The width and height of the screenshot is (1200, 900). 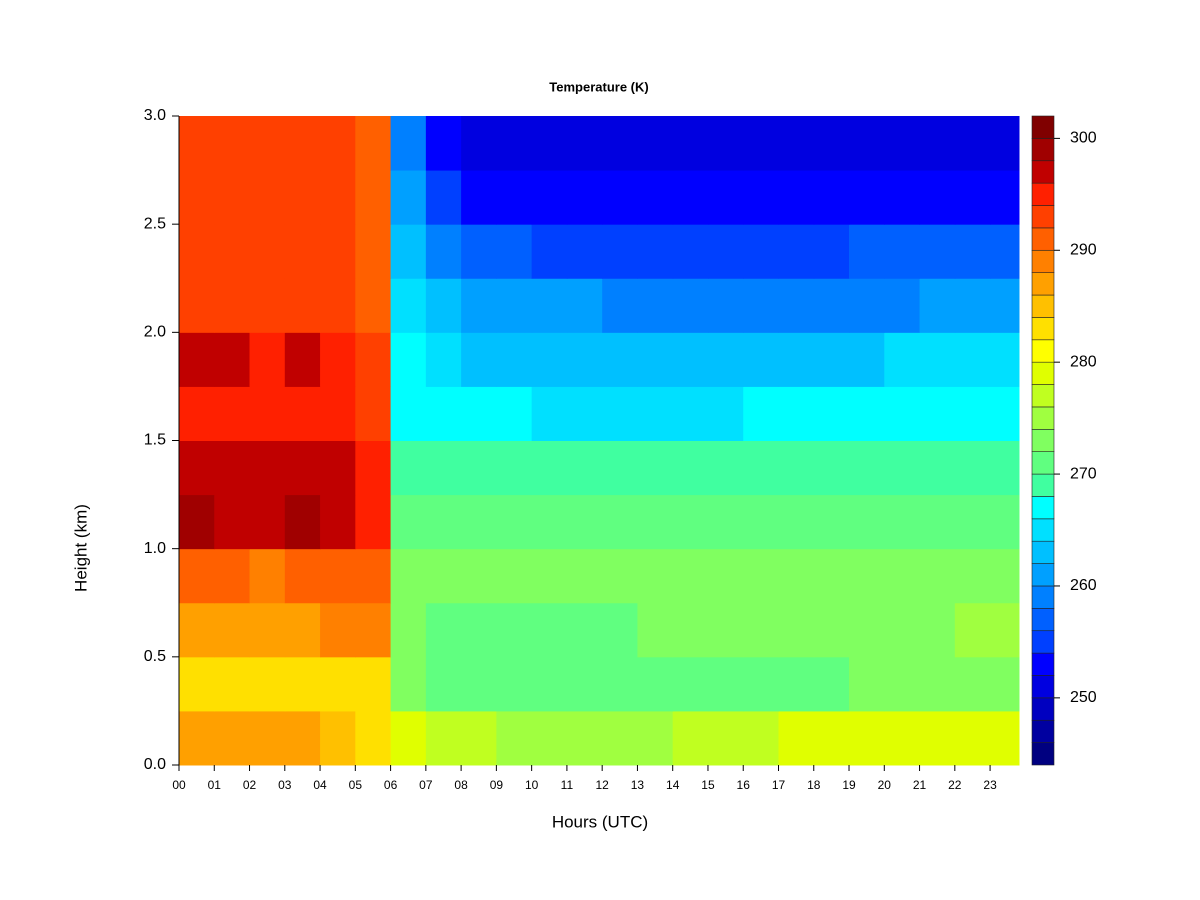 I want to click on x-tick-label: 14, so click(x=673, y=785).